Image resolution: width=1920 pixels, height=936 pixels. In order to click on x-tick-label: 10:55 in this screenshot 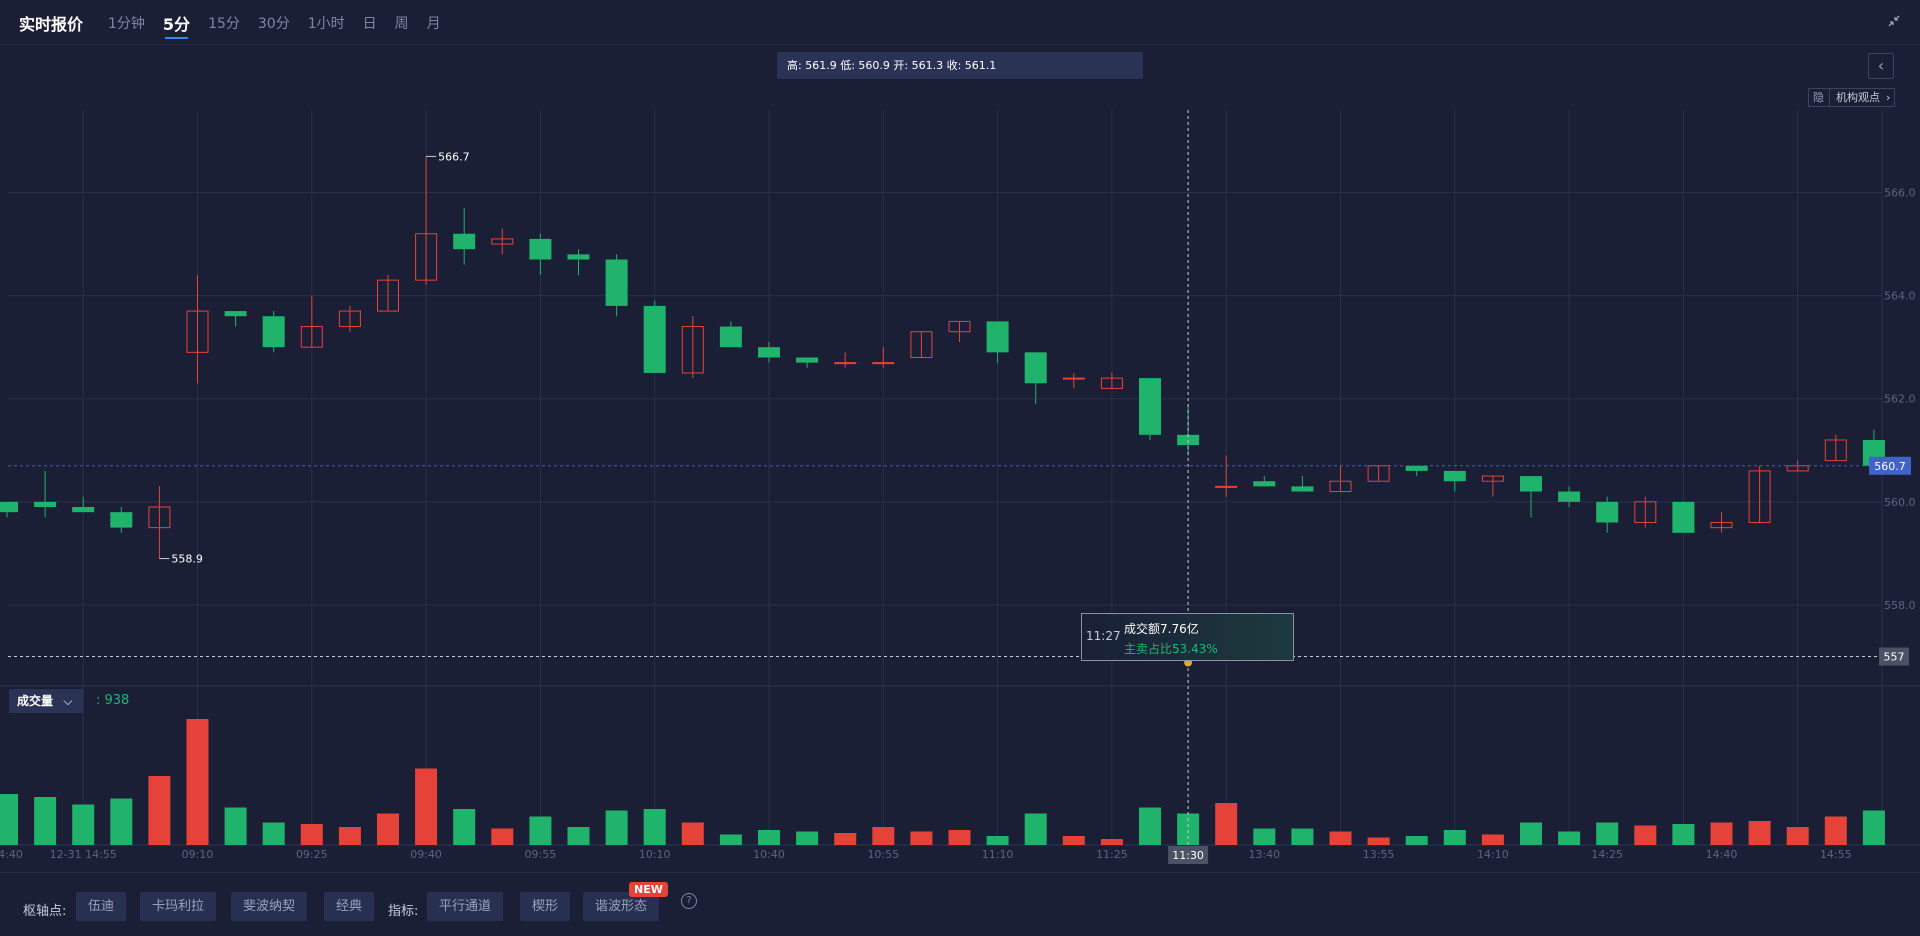, I will do `click(883, 854)`.